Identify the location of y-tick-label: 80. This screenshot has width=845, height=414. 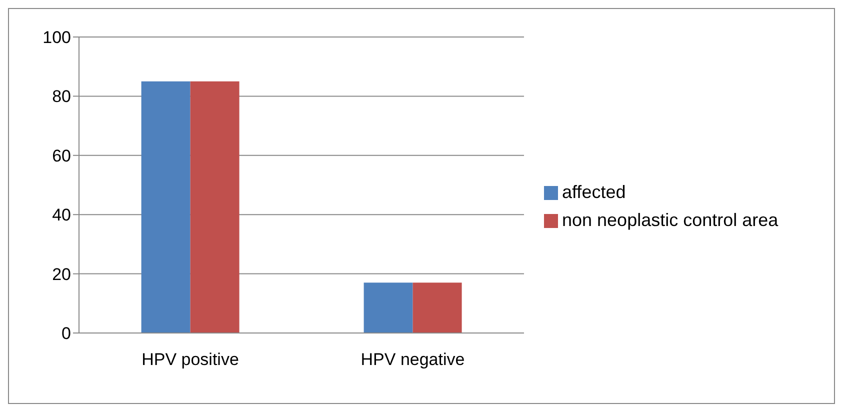
(61, 96).